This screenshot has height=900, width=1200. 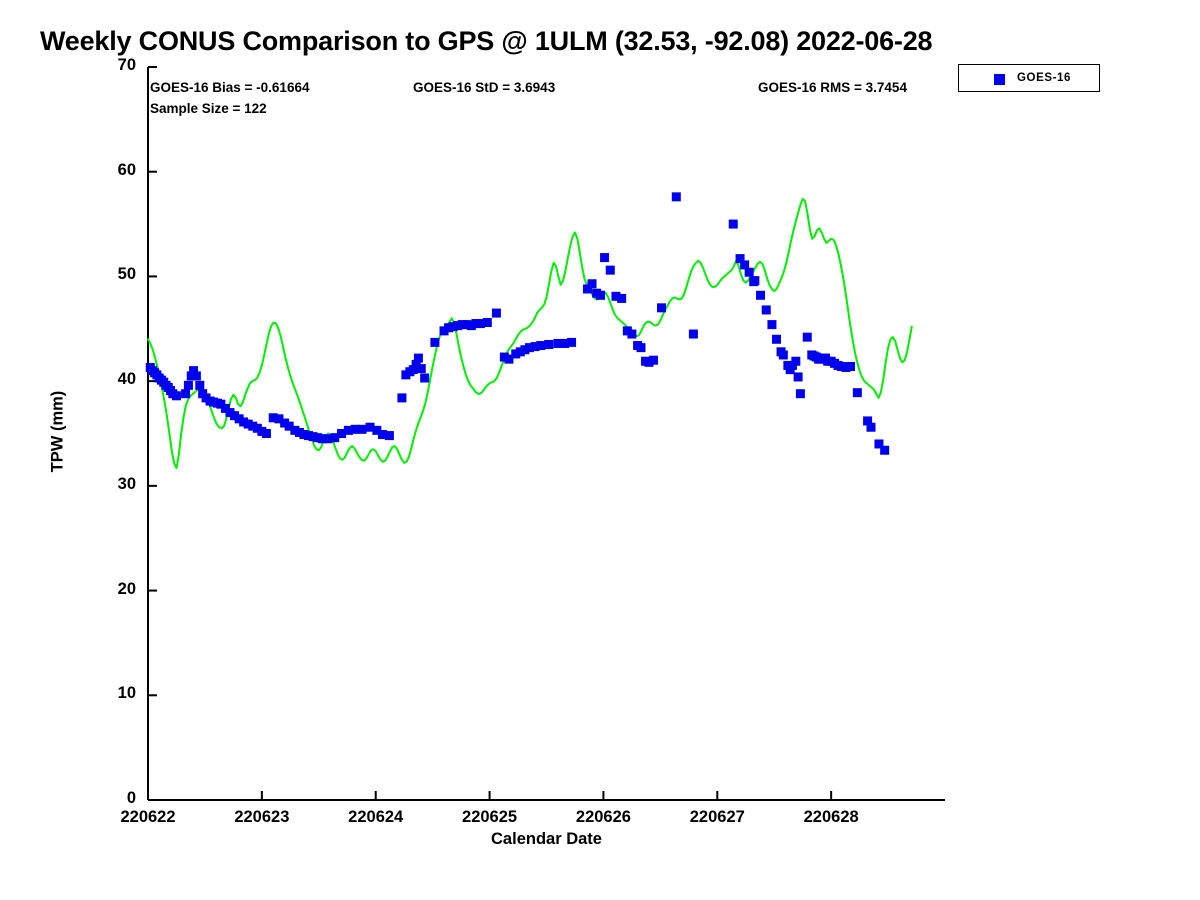 I want to click on annotation-rms: GOES-16 RMS = 3.7454, so click(x=832, y=87).